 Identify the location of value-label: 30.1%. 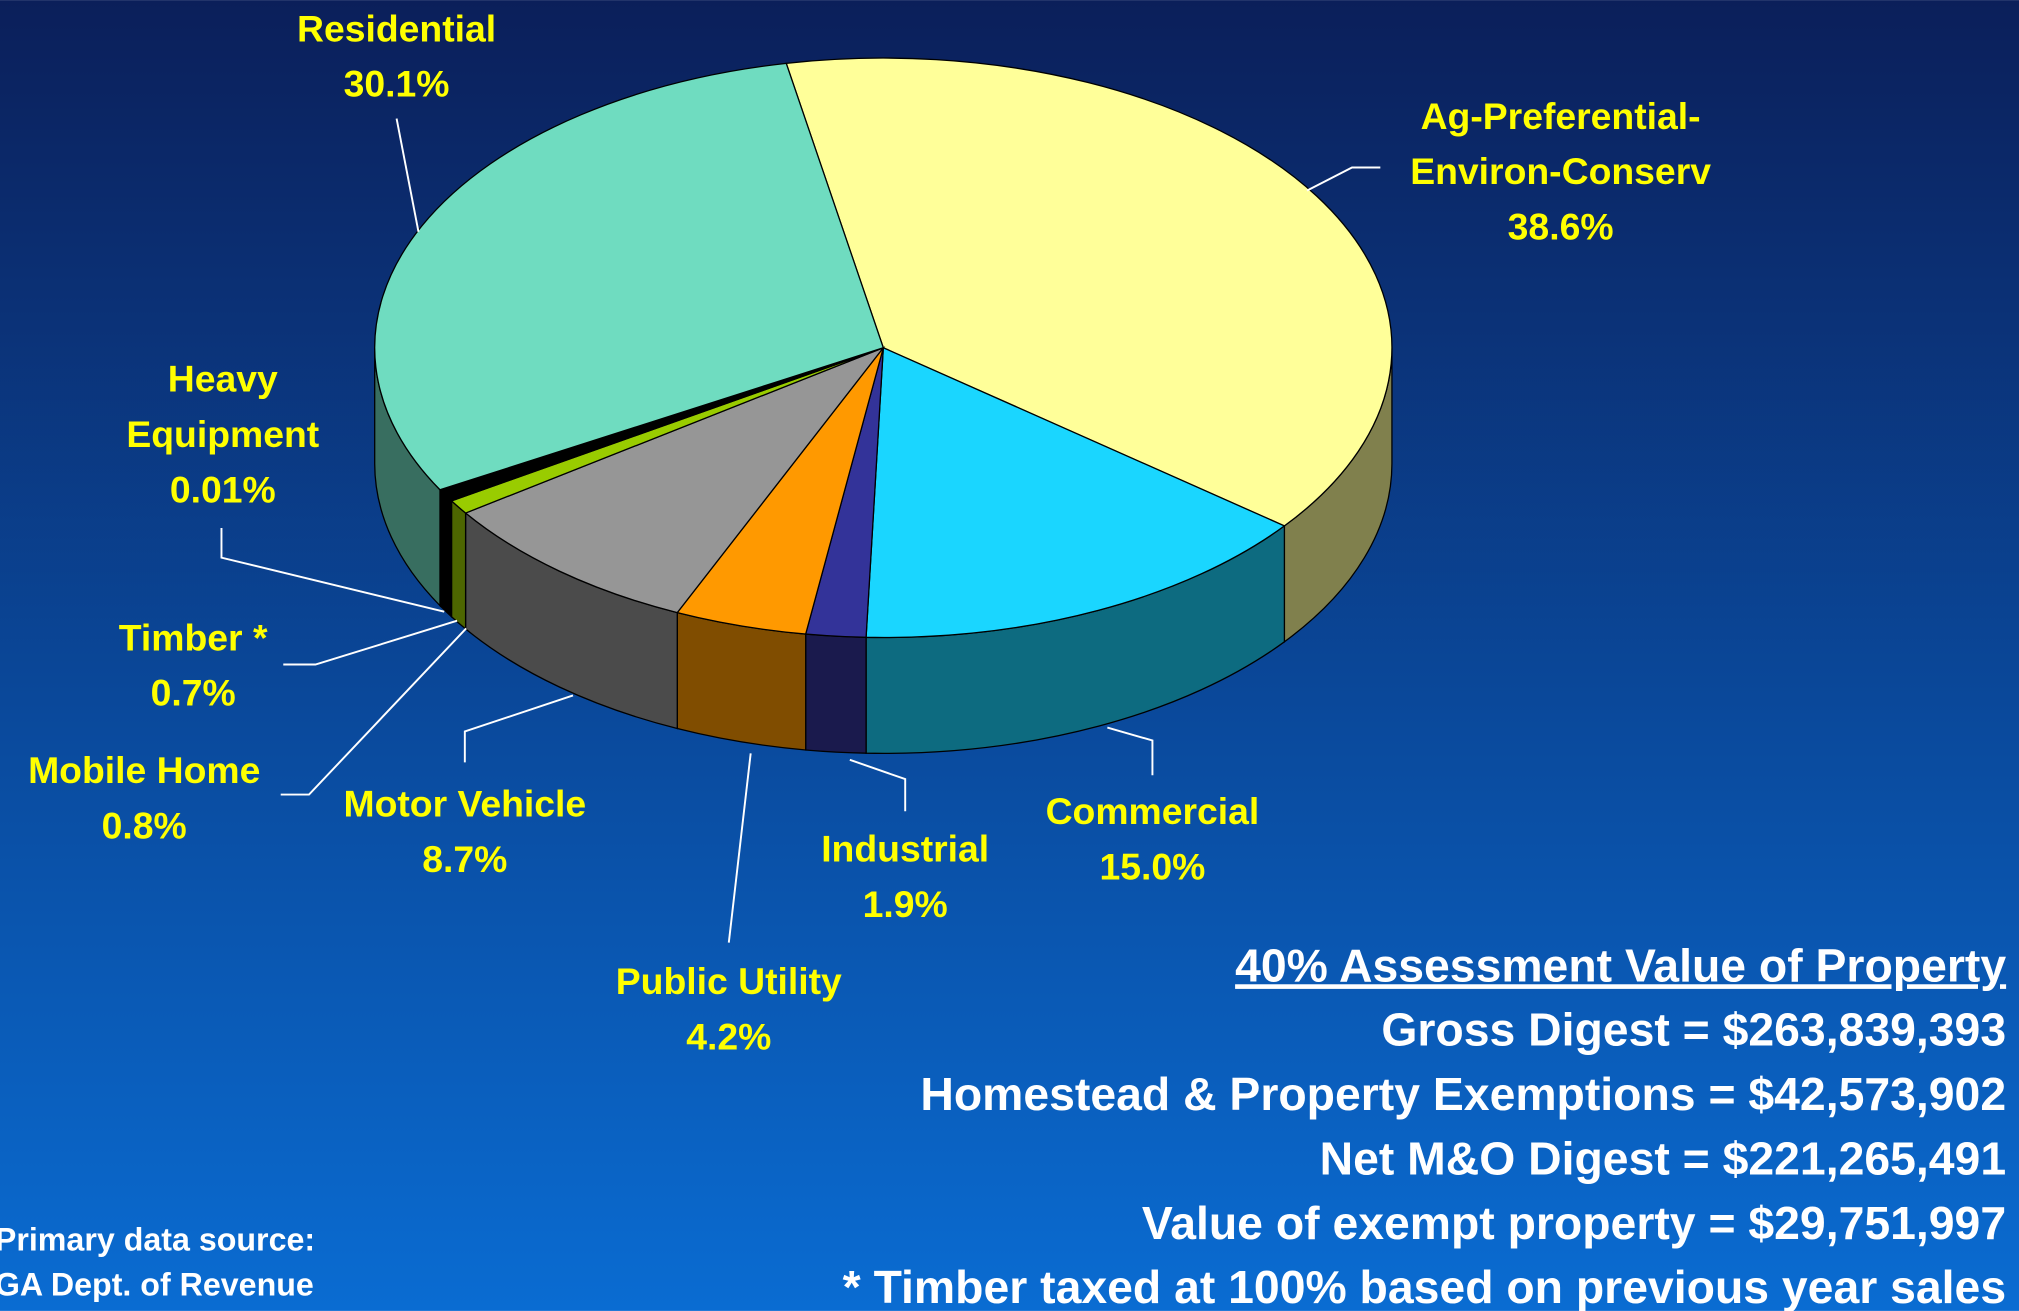
(397, 84).